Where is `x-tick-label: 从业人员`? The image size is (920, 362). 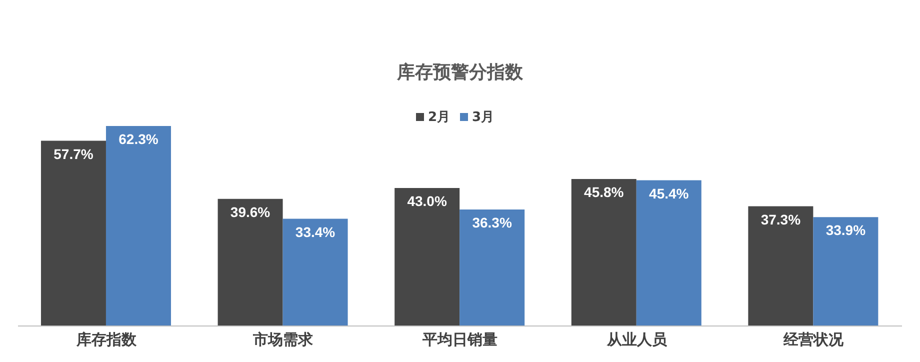 x-tick-label: 从业人员 is located at coordinates (637, 339).